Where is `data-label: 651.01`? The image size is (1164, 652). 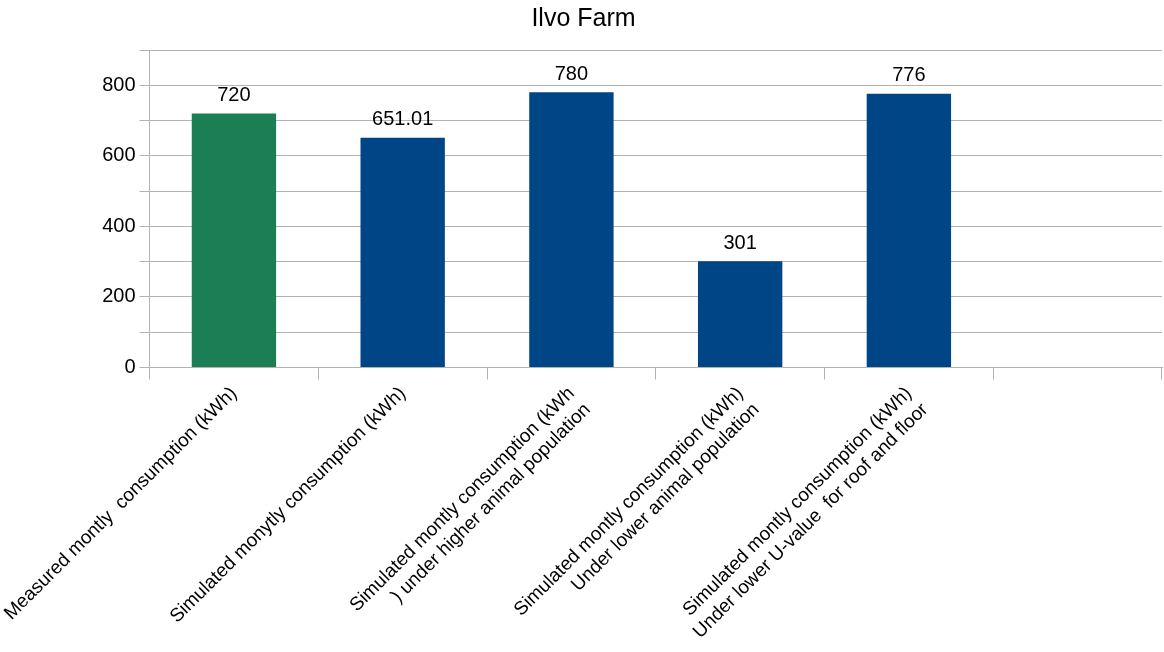 data-label: 651.01 is located at coordinates (403, 118).